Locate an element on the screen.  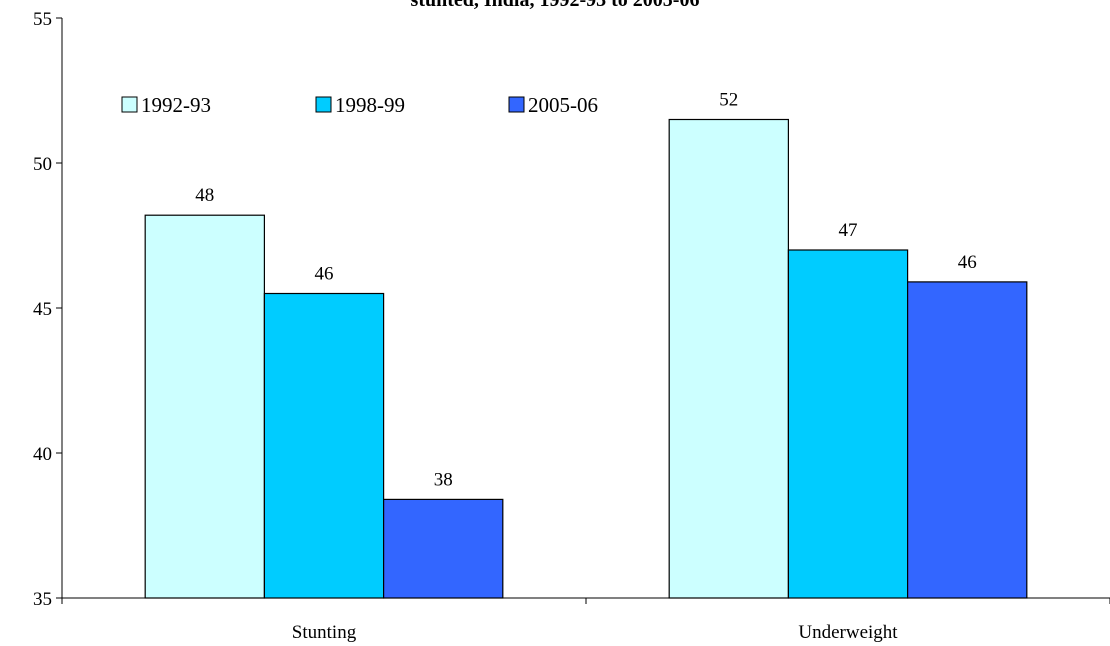
data-label: 52 is located at coordinates (728, 100).